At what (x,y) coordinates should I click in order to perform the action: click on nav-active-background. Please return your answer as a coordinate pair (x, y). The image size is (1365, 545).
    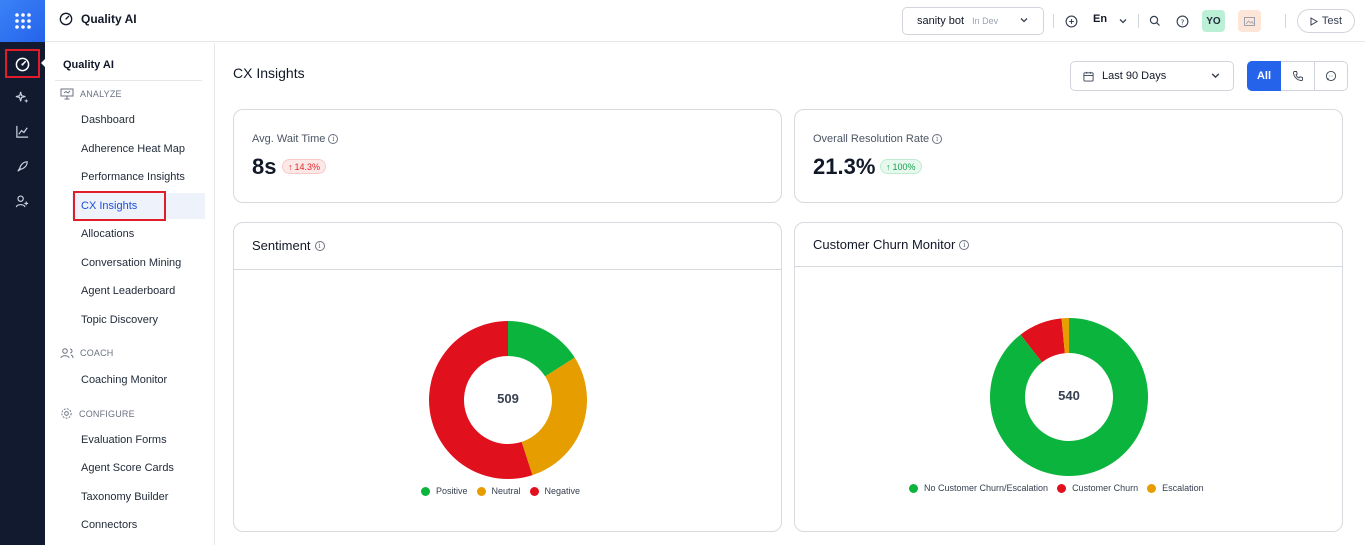
    Looking at the image, I should click on (138, 206).